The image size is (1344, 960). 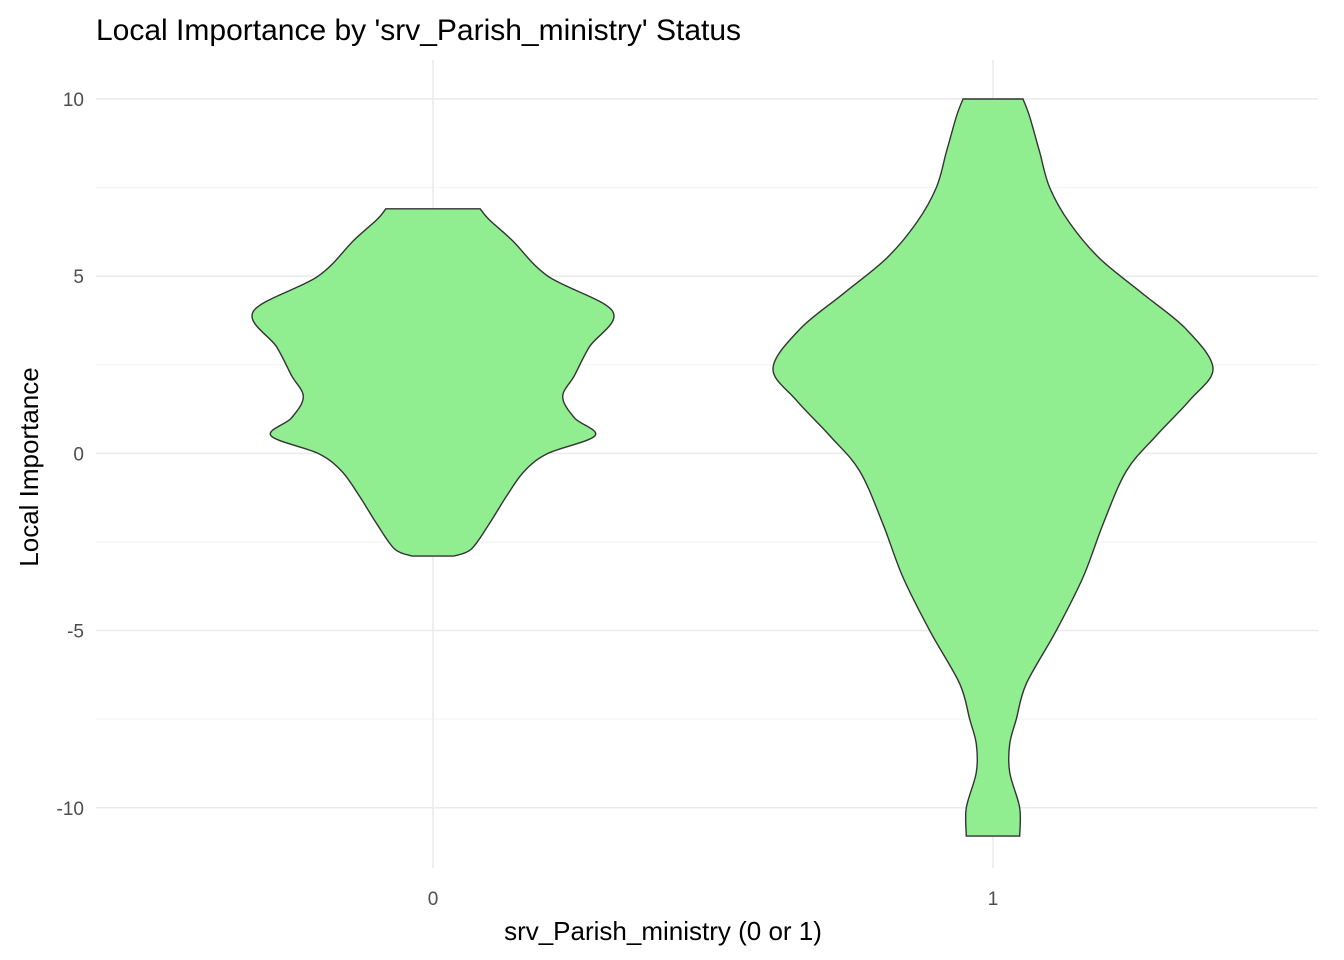 I want to click on y-axis-tick-labels: -10 -5 0 5 10, so click(x=70, y=455).